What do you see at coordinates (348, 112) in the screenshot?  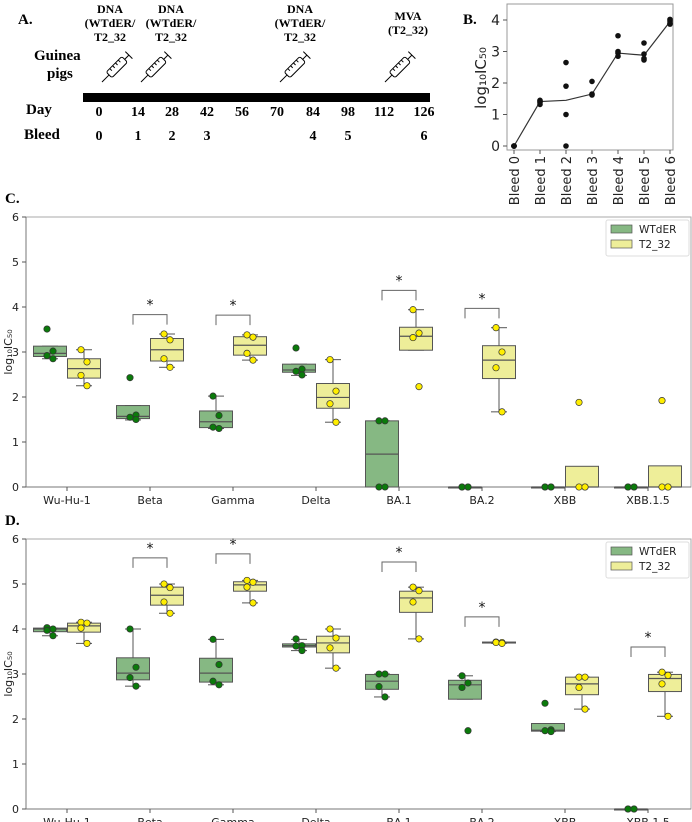 I see `day-tick-label: 98` at bounding box center [348, 112].